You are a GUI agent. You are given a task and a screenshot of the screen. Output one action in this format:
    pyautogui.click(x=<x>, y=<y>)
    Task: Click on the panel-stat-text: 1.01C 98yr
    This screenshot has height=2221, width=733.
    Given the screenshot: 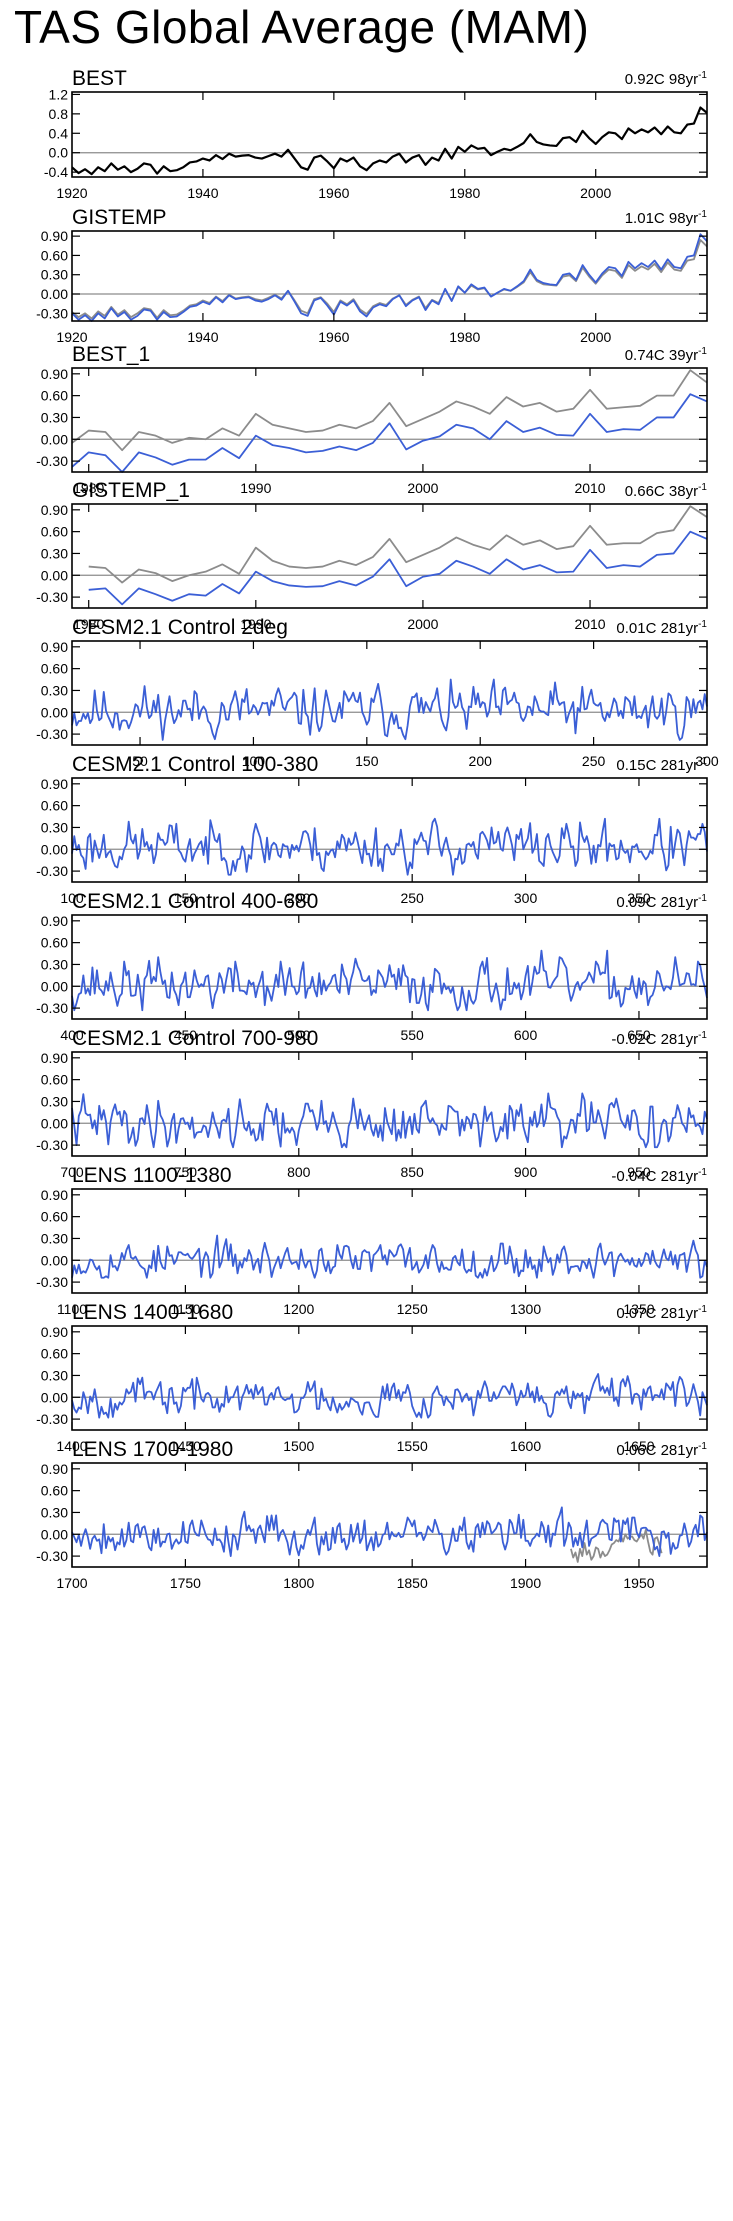 What is the action you would take?
    pyautogui.click(x=661, y=218)
    